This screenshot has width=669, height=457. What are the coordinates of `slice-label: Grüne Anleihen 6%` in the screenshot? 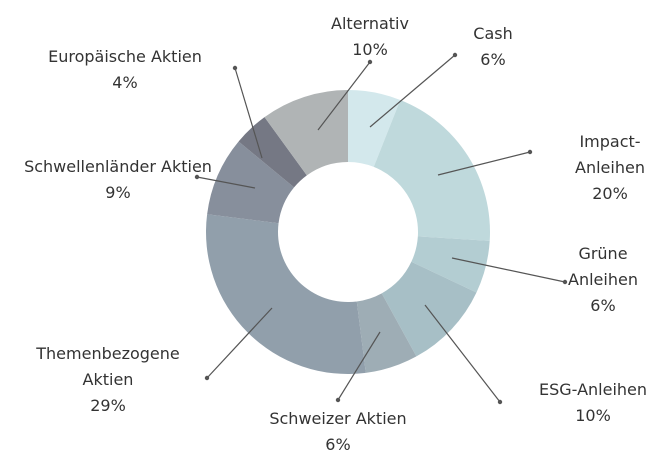 It's located at (603, 280).